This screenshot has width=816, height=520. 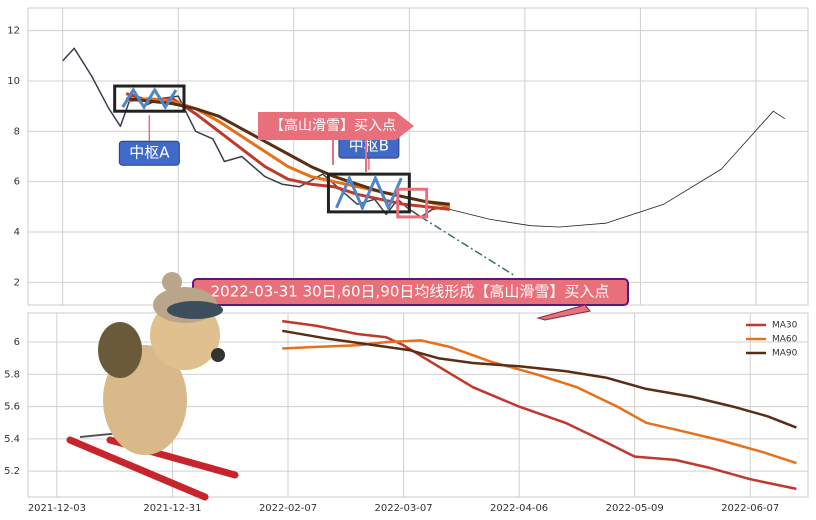 What do you see at coordinates (410, 292) in the screenshot?
I see `annotation: 2022-03-31 30日,60日,90日均线形成【高山滑雪】买入点` at bounding box center [410, 292].